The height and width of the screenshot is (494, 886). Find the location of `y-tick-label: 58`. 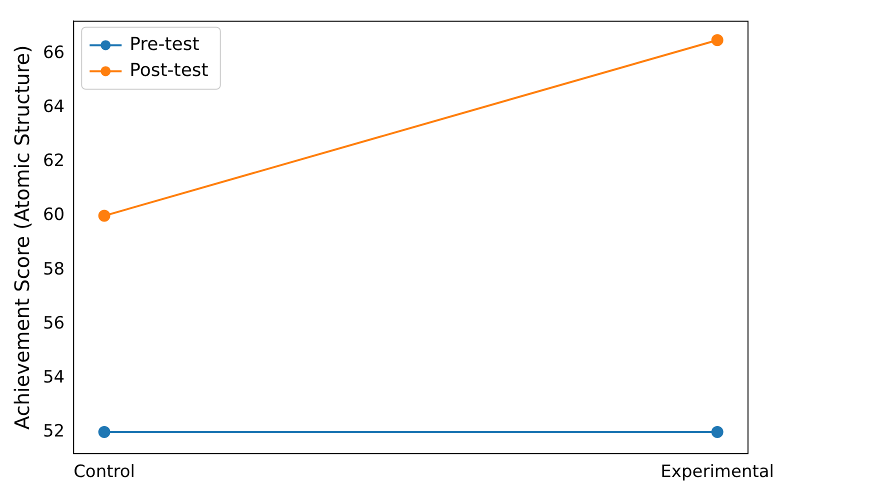

y-tick-label: 58 is located at coordinates (53, 269).